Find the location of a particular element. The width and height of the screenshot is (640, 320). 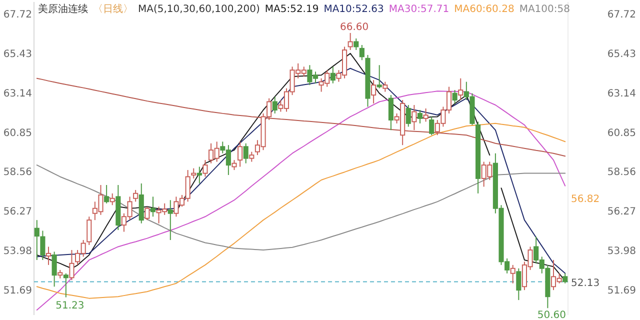

chart-title: 美原油连续 is located at coordinates (63, 9).